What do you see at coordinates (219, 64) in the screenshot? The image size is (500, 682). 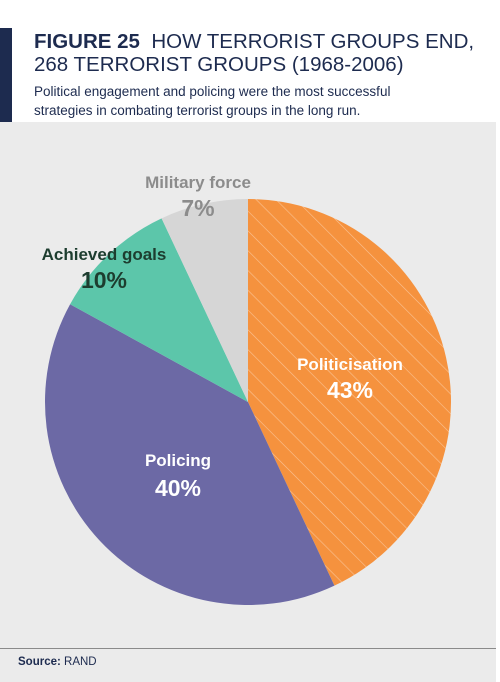 I see `figure-title-line2: 268 TERRORIST GROUPS (1968-2006)` at bounding box center [219, 64].